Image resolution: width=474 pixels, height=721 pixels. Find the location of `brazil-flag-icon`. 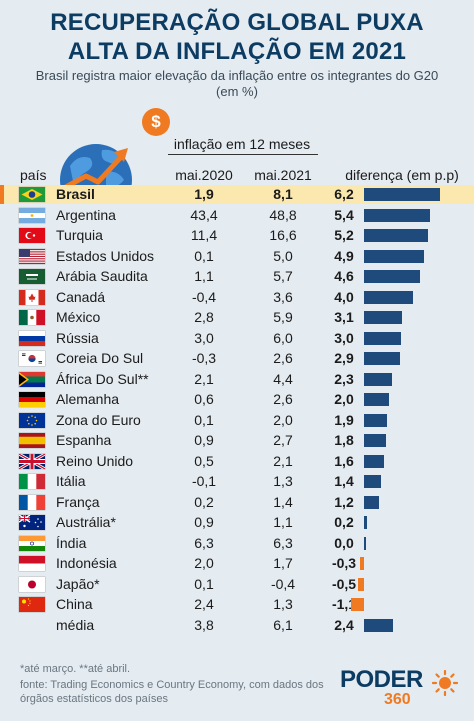

brazil-flag-icon is located at coordinates (32, 194).